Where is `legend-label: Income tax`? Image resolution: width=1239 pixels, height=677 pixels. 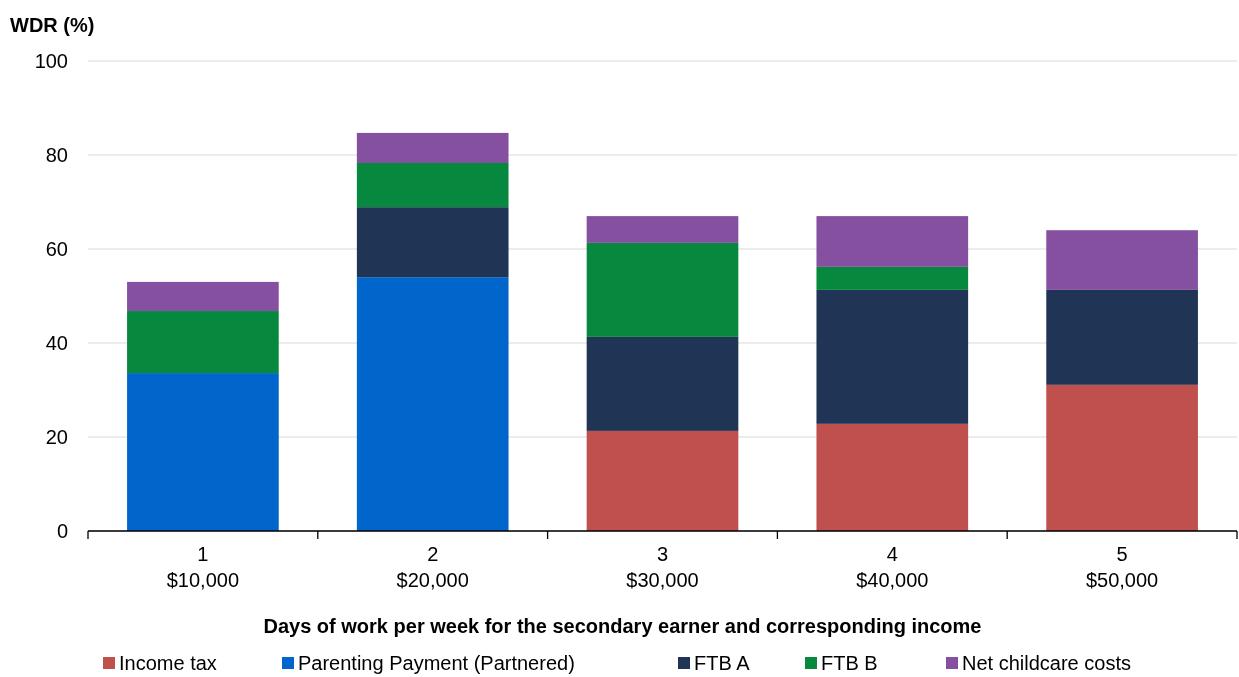 legend-label: Income tax is located at coordinates (168, 663).